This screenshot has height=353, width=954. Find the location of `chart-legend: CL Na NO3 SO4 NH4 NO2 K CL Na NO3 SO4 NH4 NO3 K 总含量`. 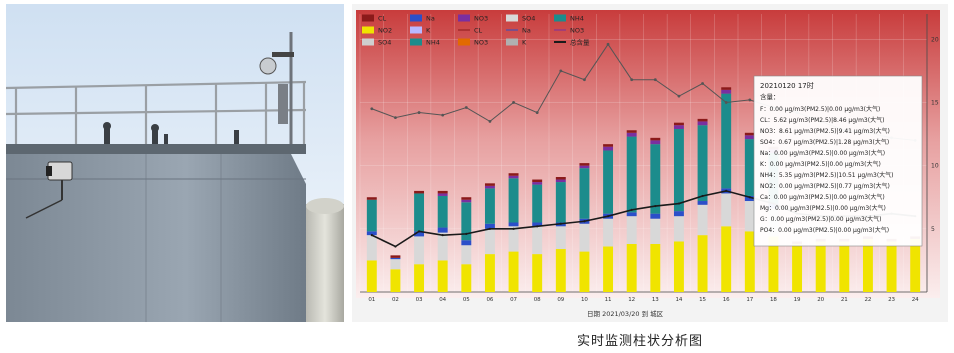

chart-legend: CL Na NO3 SO4 NH4 NO2 K CL Na NO3 SO4 NH4 NO3 K 总含量 is located at coordinates (476, 30).